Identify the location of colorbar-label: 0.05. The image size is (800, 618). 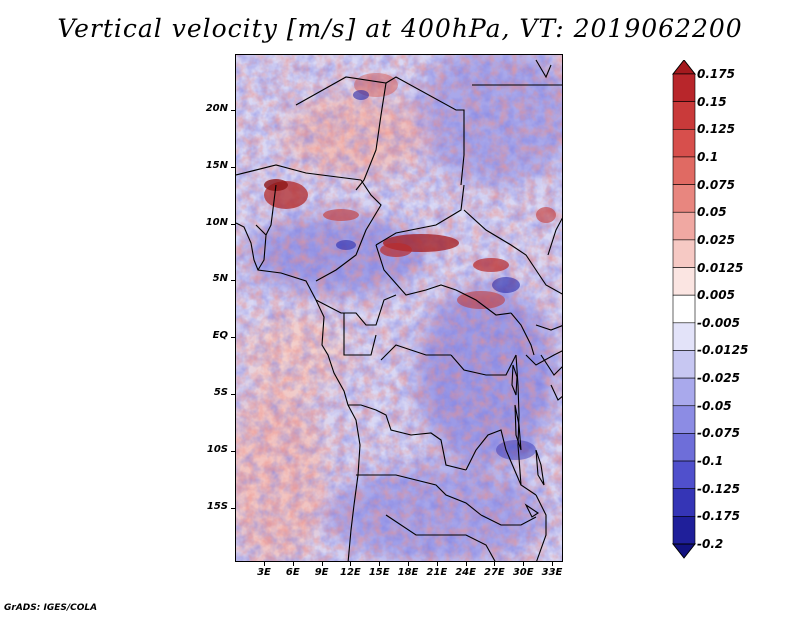
(712, 212).